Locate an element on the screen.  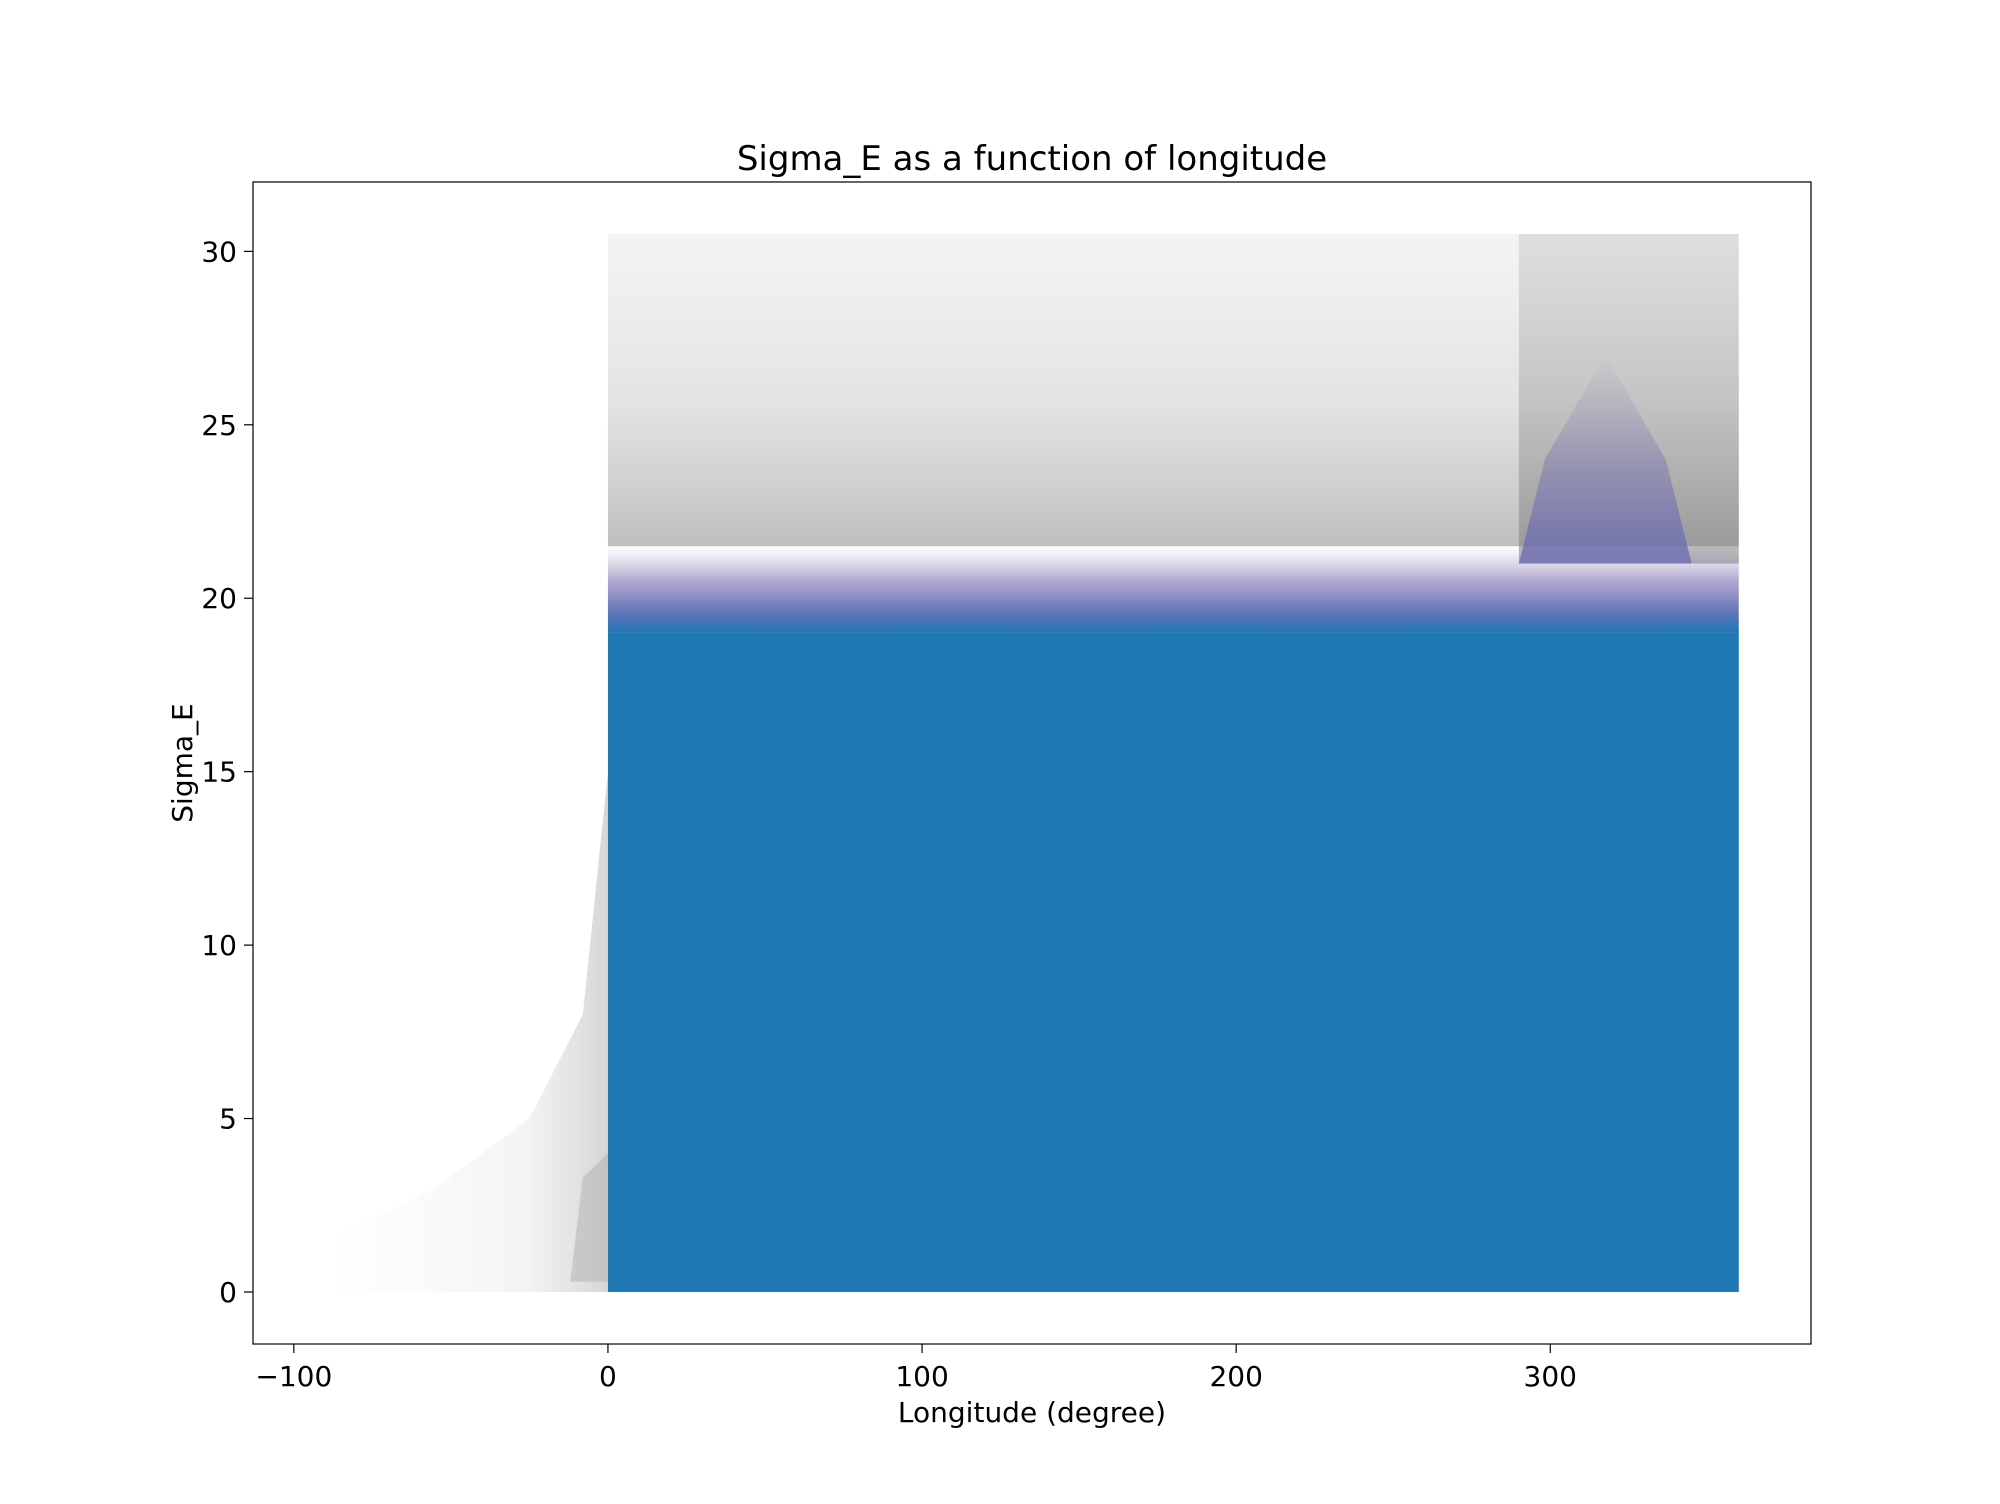
y-tick-label: 0 is located at coordinates (228, 1292).